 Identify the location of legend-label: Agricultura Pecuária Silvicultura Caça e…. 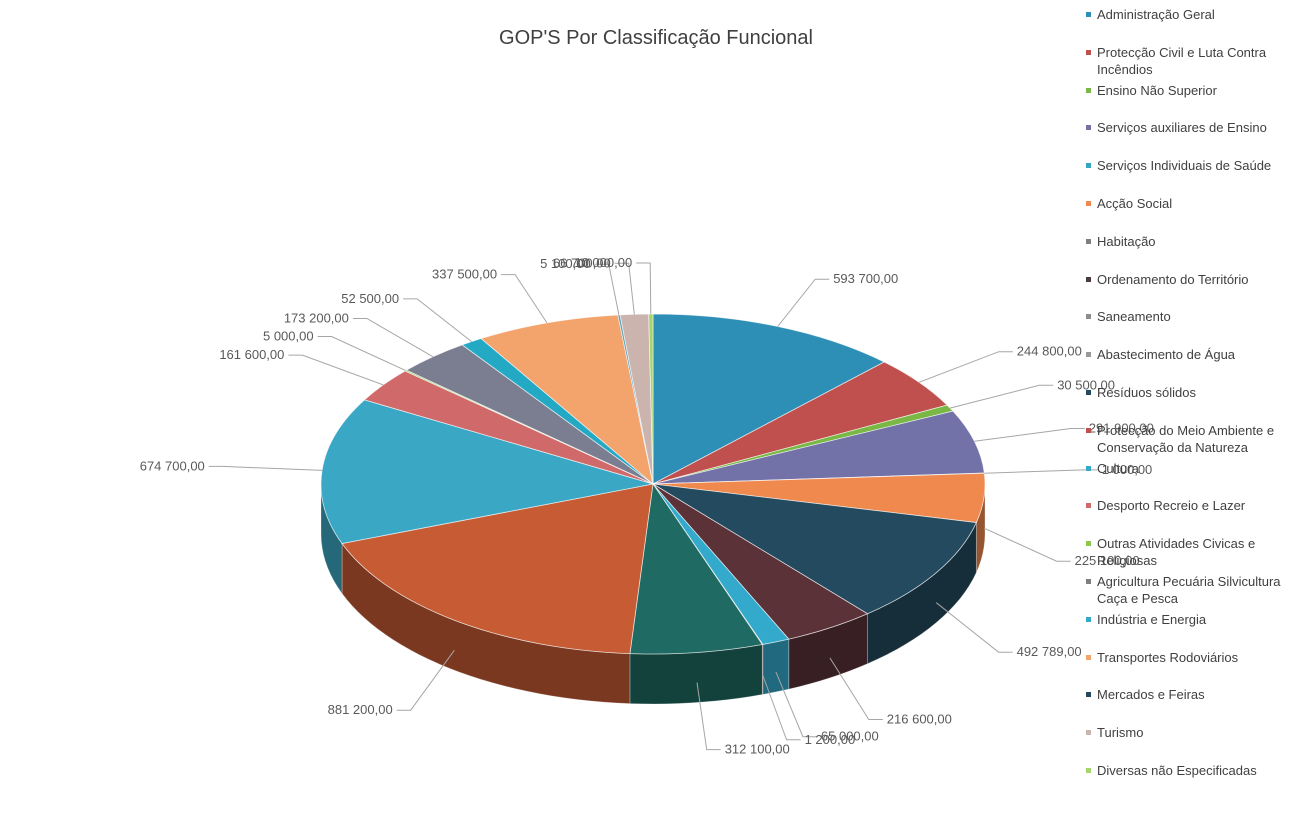
(1189, 590).